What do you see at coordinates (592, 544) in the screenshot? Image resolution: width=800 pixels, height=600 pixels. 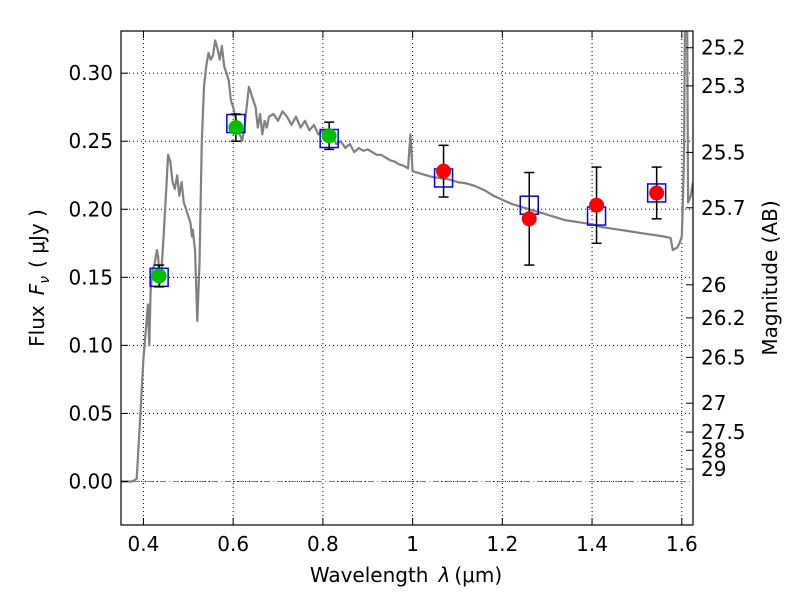 I see `x-tick-label: 1.4` at bounding box center [592, 544].